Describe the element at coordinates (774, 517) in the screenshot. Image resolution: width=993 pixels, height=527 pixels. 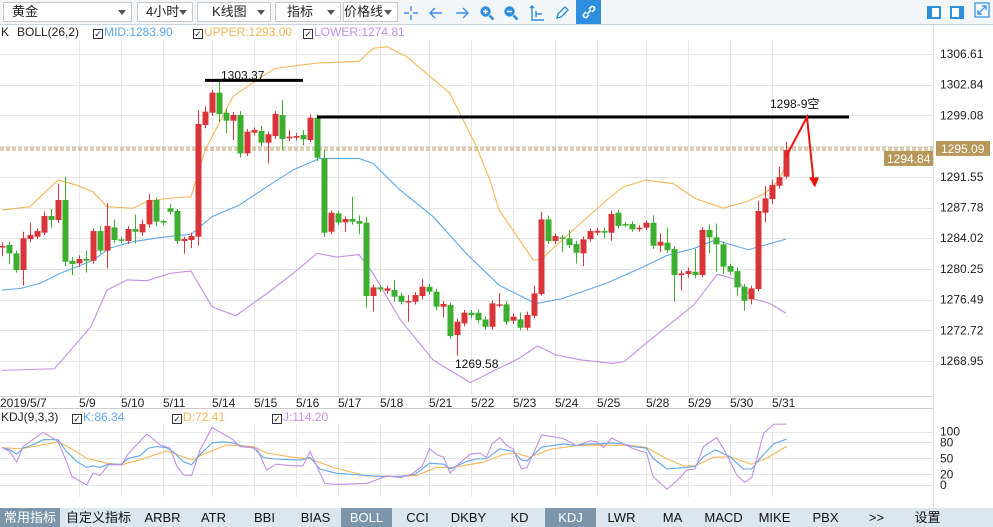
I see `tab-mike: MIKE` at that location.